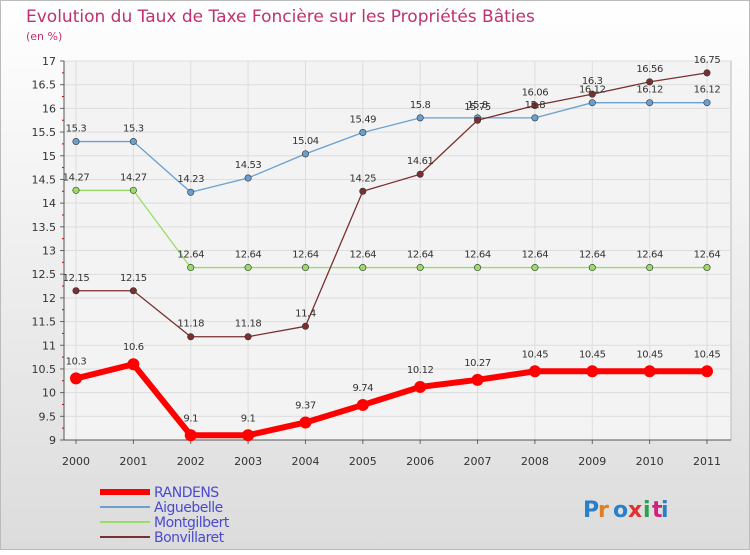  Describe the element at coordinates (49, 251) in the screenshot. I see `y-tick-label: 13` at that location.